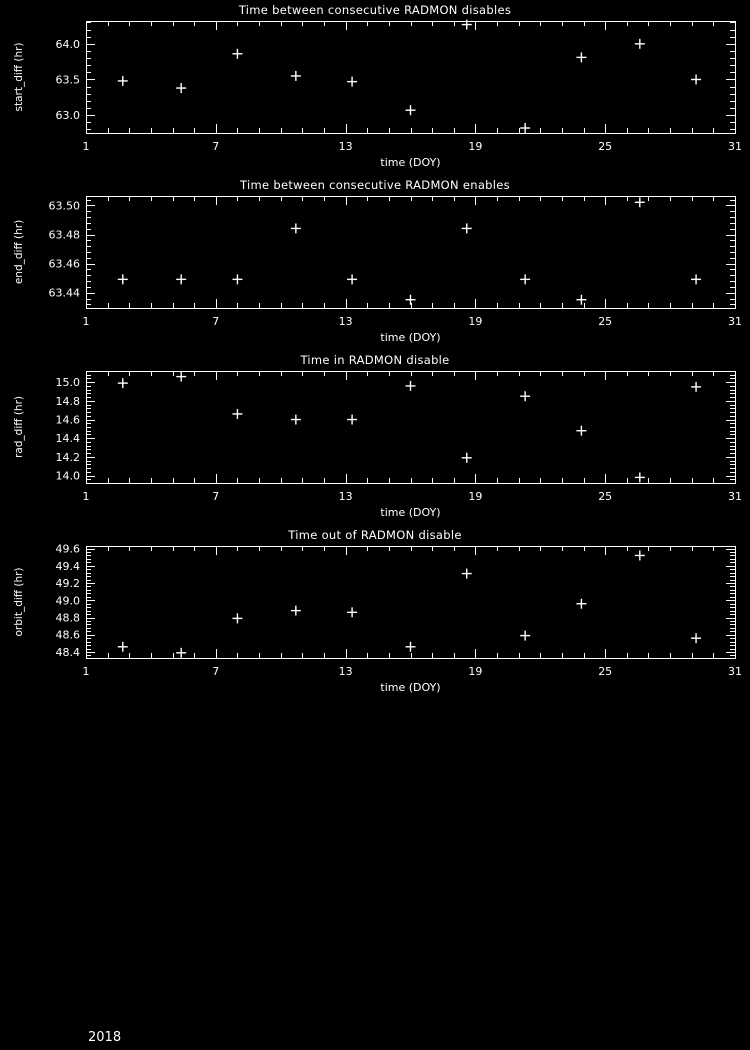  What do you see at coordinates (68, 401) in the screenshot?
I see `y-tick-label: 14.8` at bounding box center [68, 401].